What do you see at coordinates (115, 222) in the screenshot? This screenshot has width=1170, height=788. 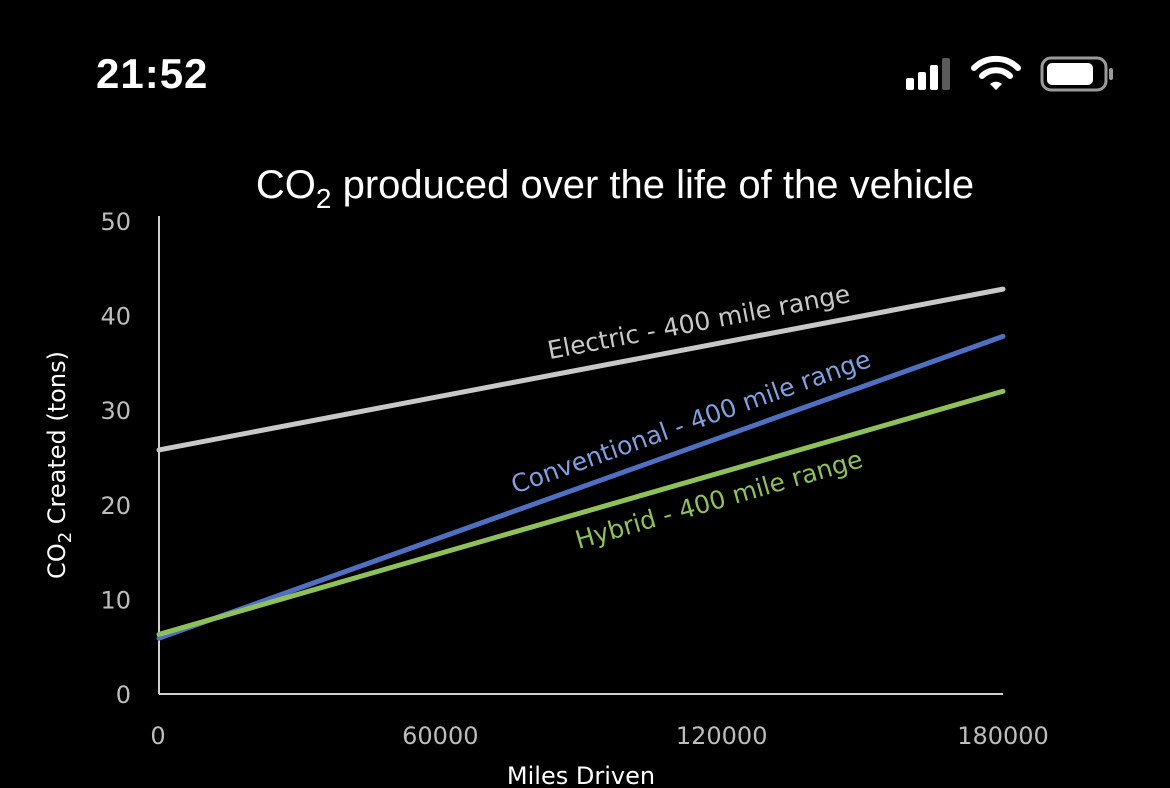 I see `y-tick-label: 50` at bounding box center [115, 222].